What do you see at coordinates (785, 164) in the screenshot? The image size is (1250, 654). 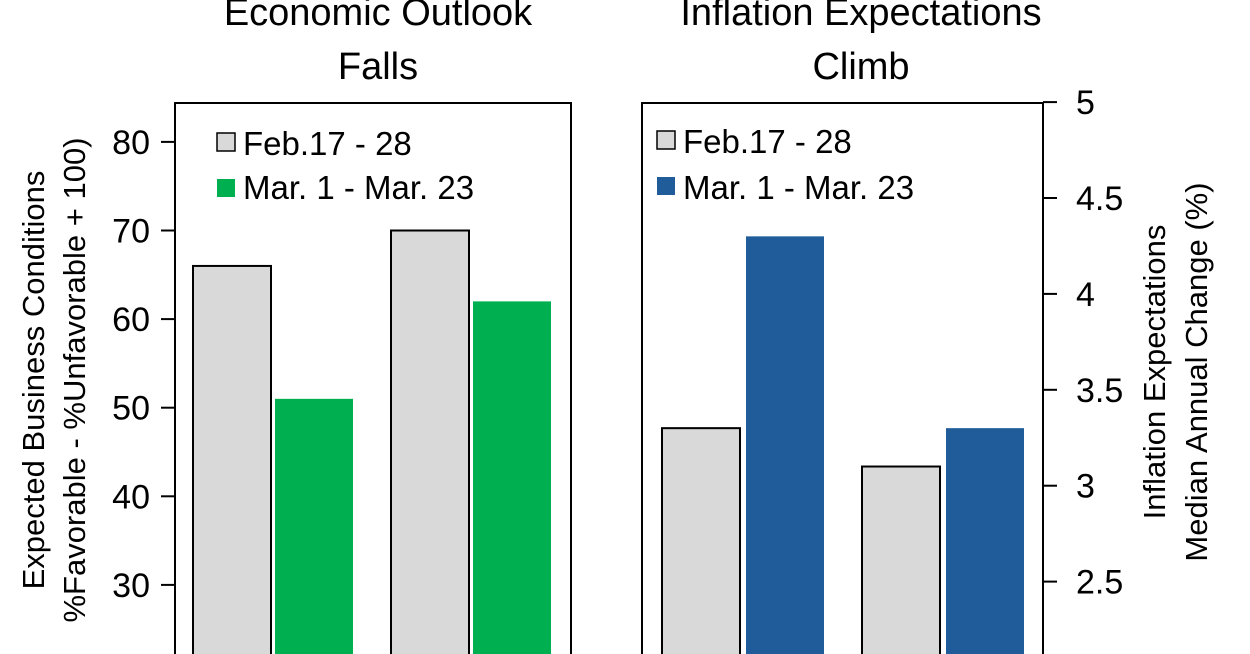 I see `right-legend: Feb.17 - 28 Mar. 1 - Mar. 23` at bounding box center [785, 164].